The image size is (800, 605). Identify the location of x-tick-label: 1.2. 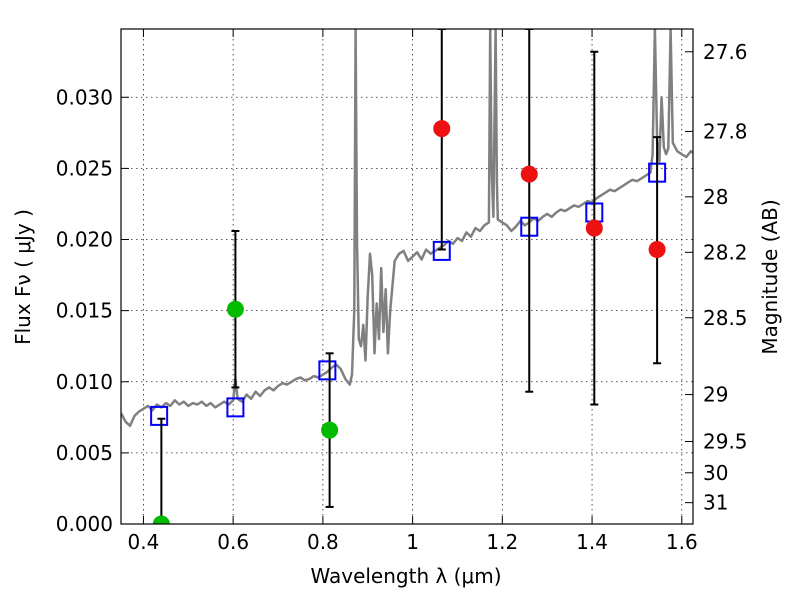
(502, 542).